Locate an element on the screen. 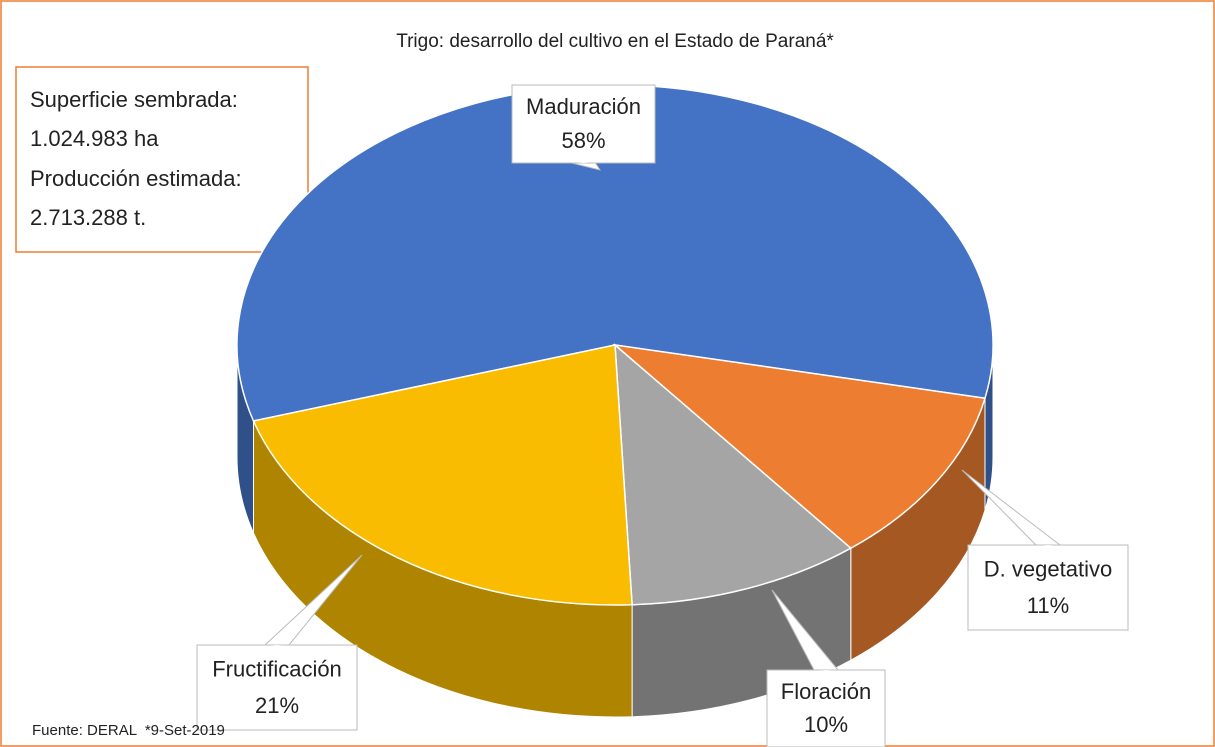 The width and height of the screenshot is (1215, 747). slice-label: D. vegetativo is located at coordinates (1048, 568).